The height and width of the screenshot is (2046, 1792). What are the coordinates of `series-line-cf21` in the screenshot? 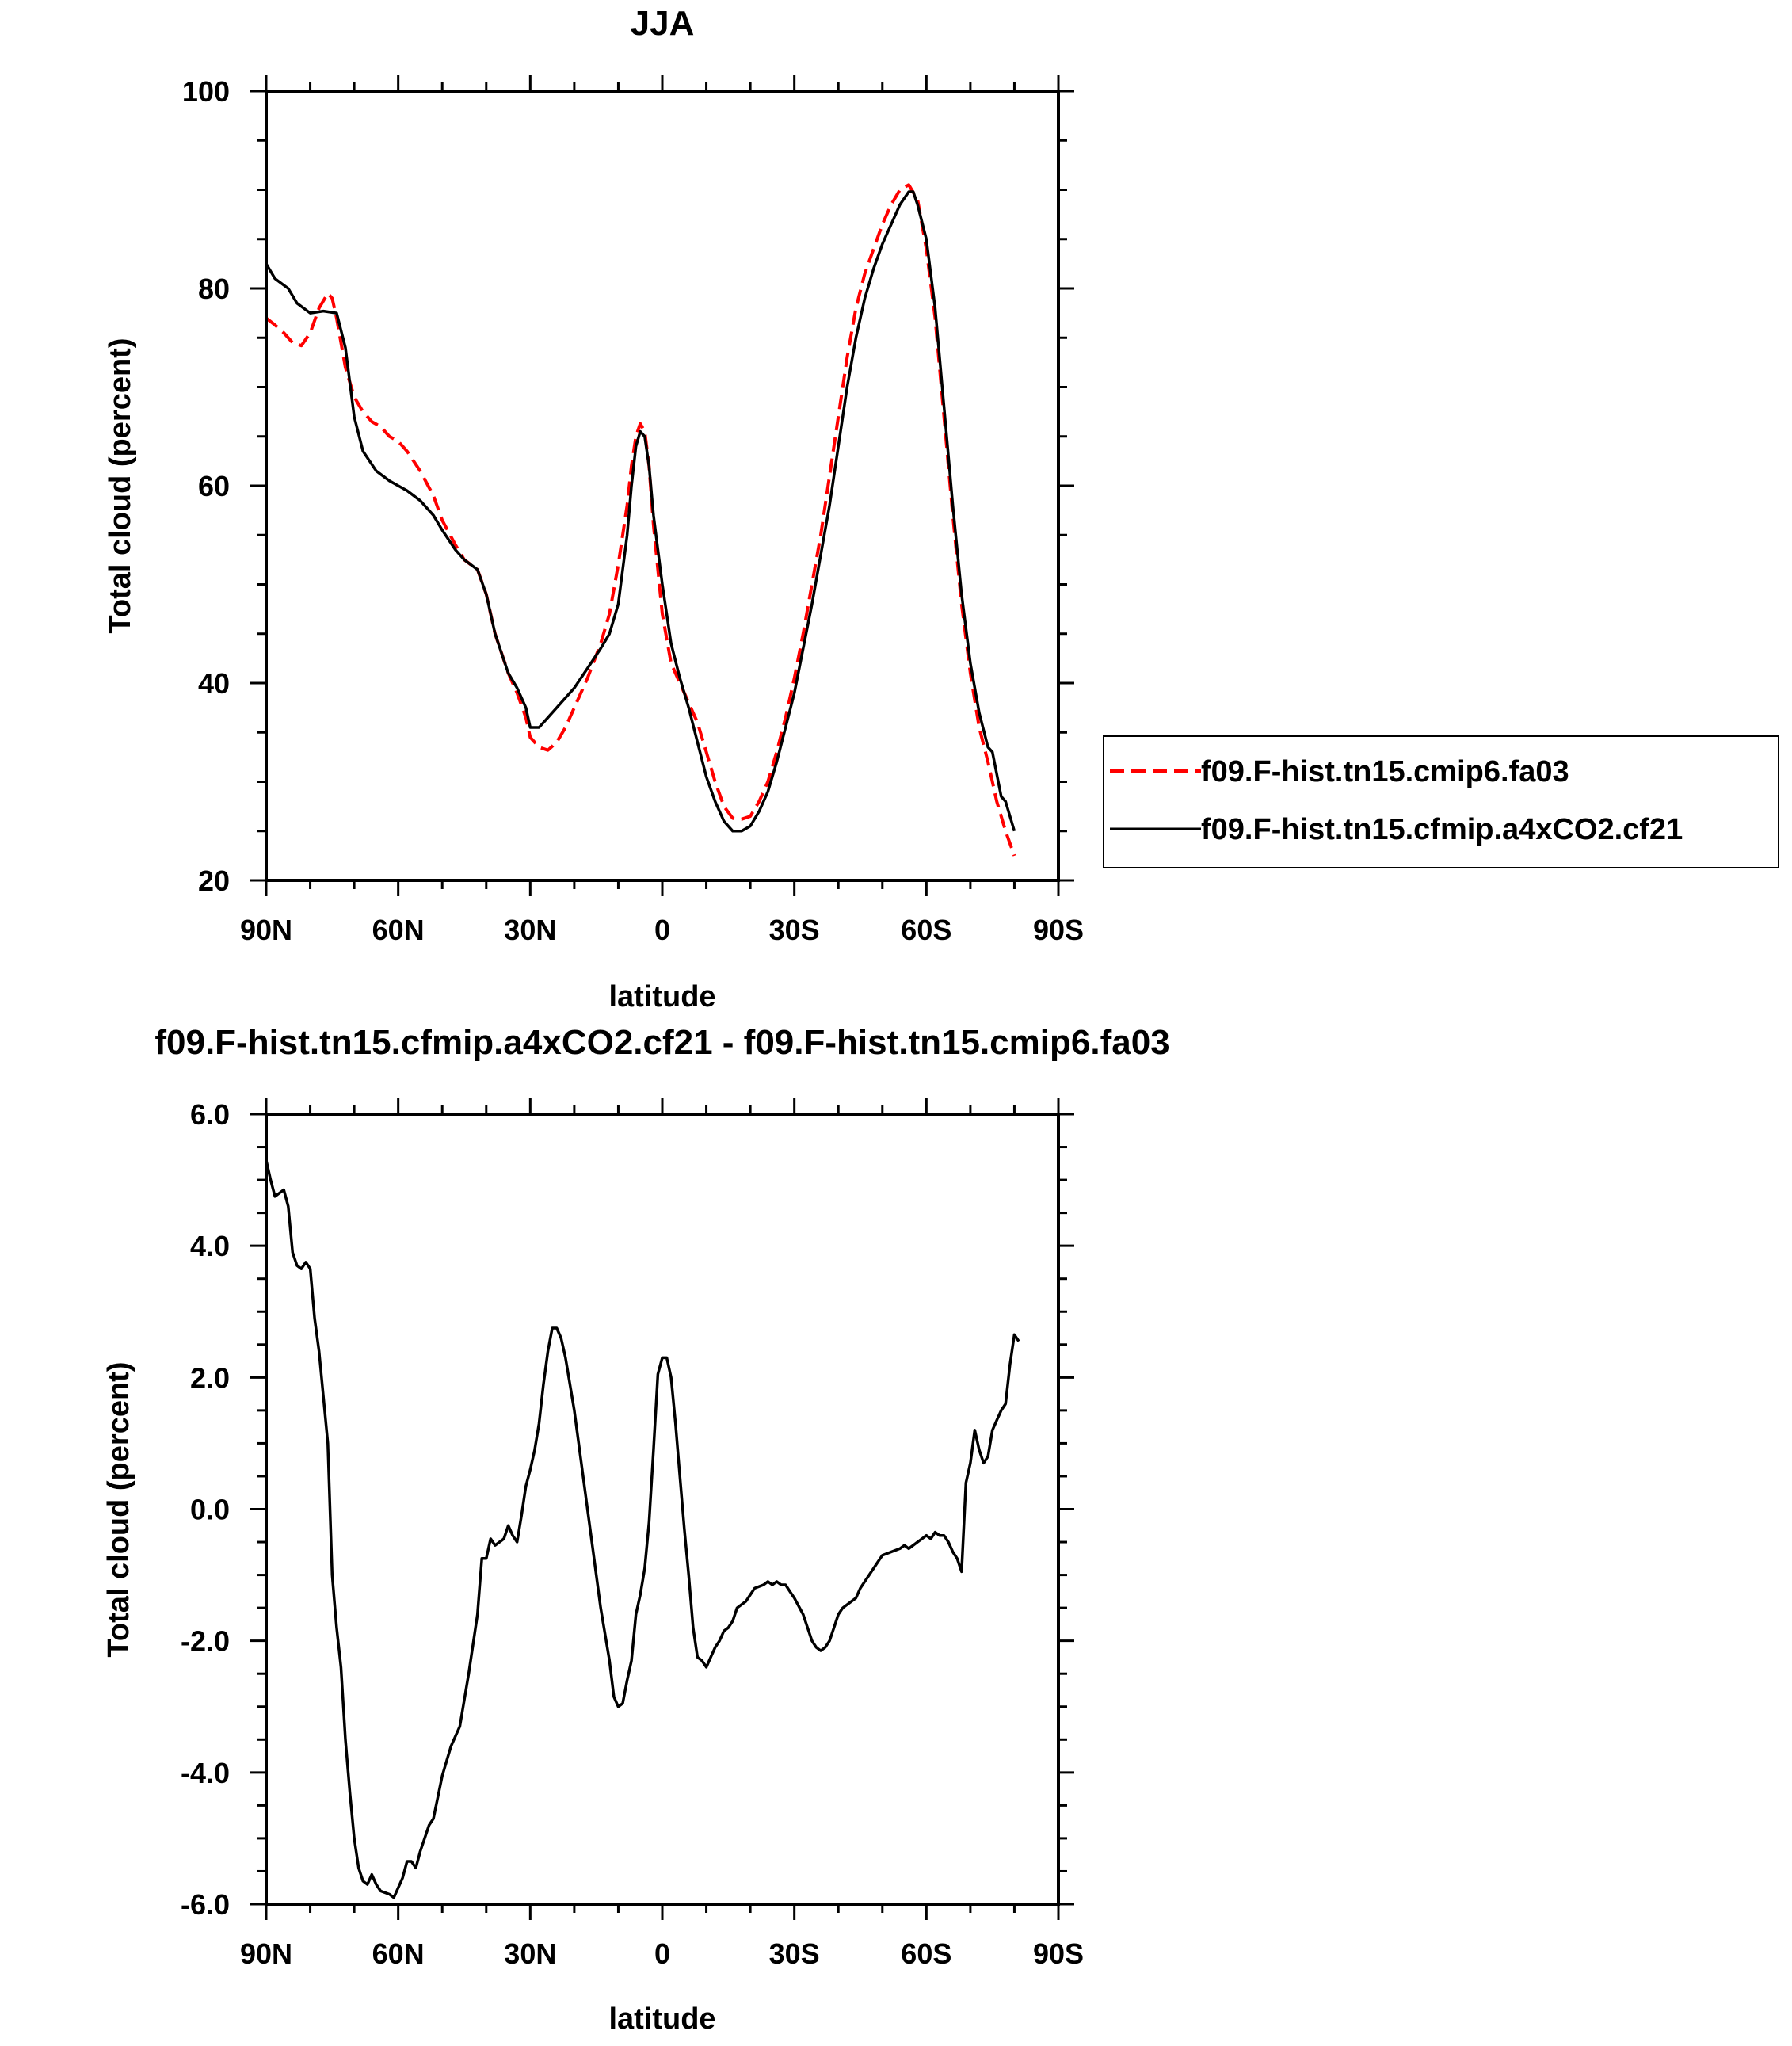 It's located at (641, 511).